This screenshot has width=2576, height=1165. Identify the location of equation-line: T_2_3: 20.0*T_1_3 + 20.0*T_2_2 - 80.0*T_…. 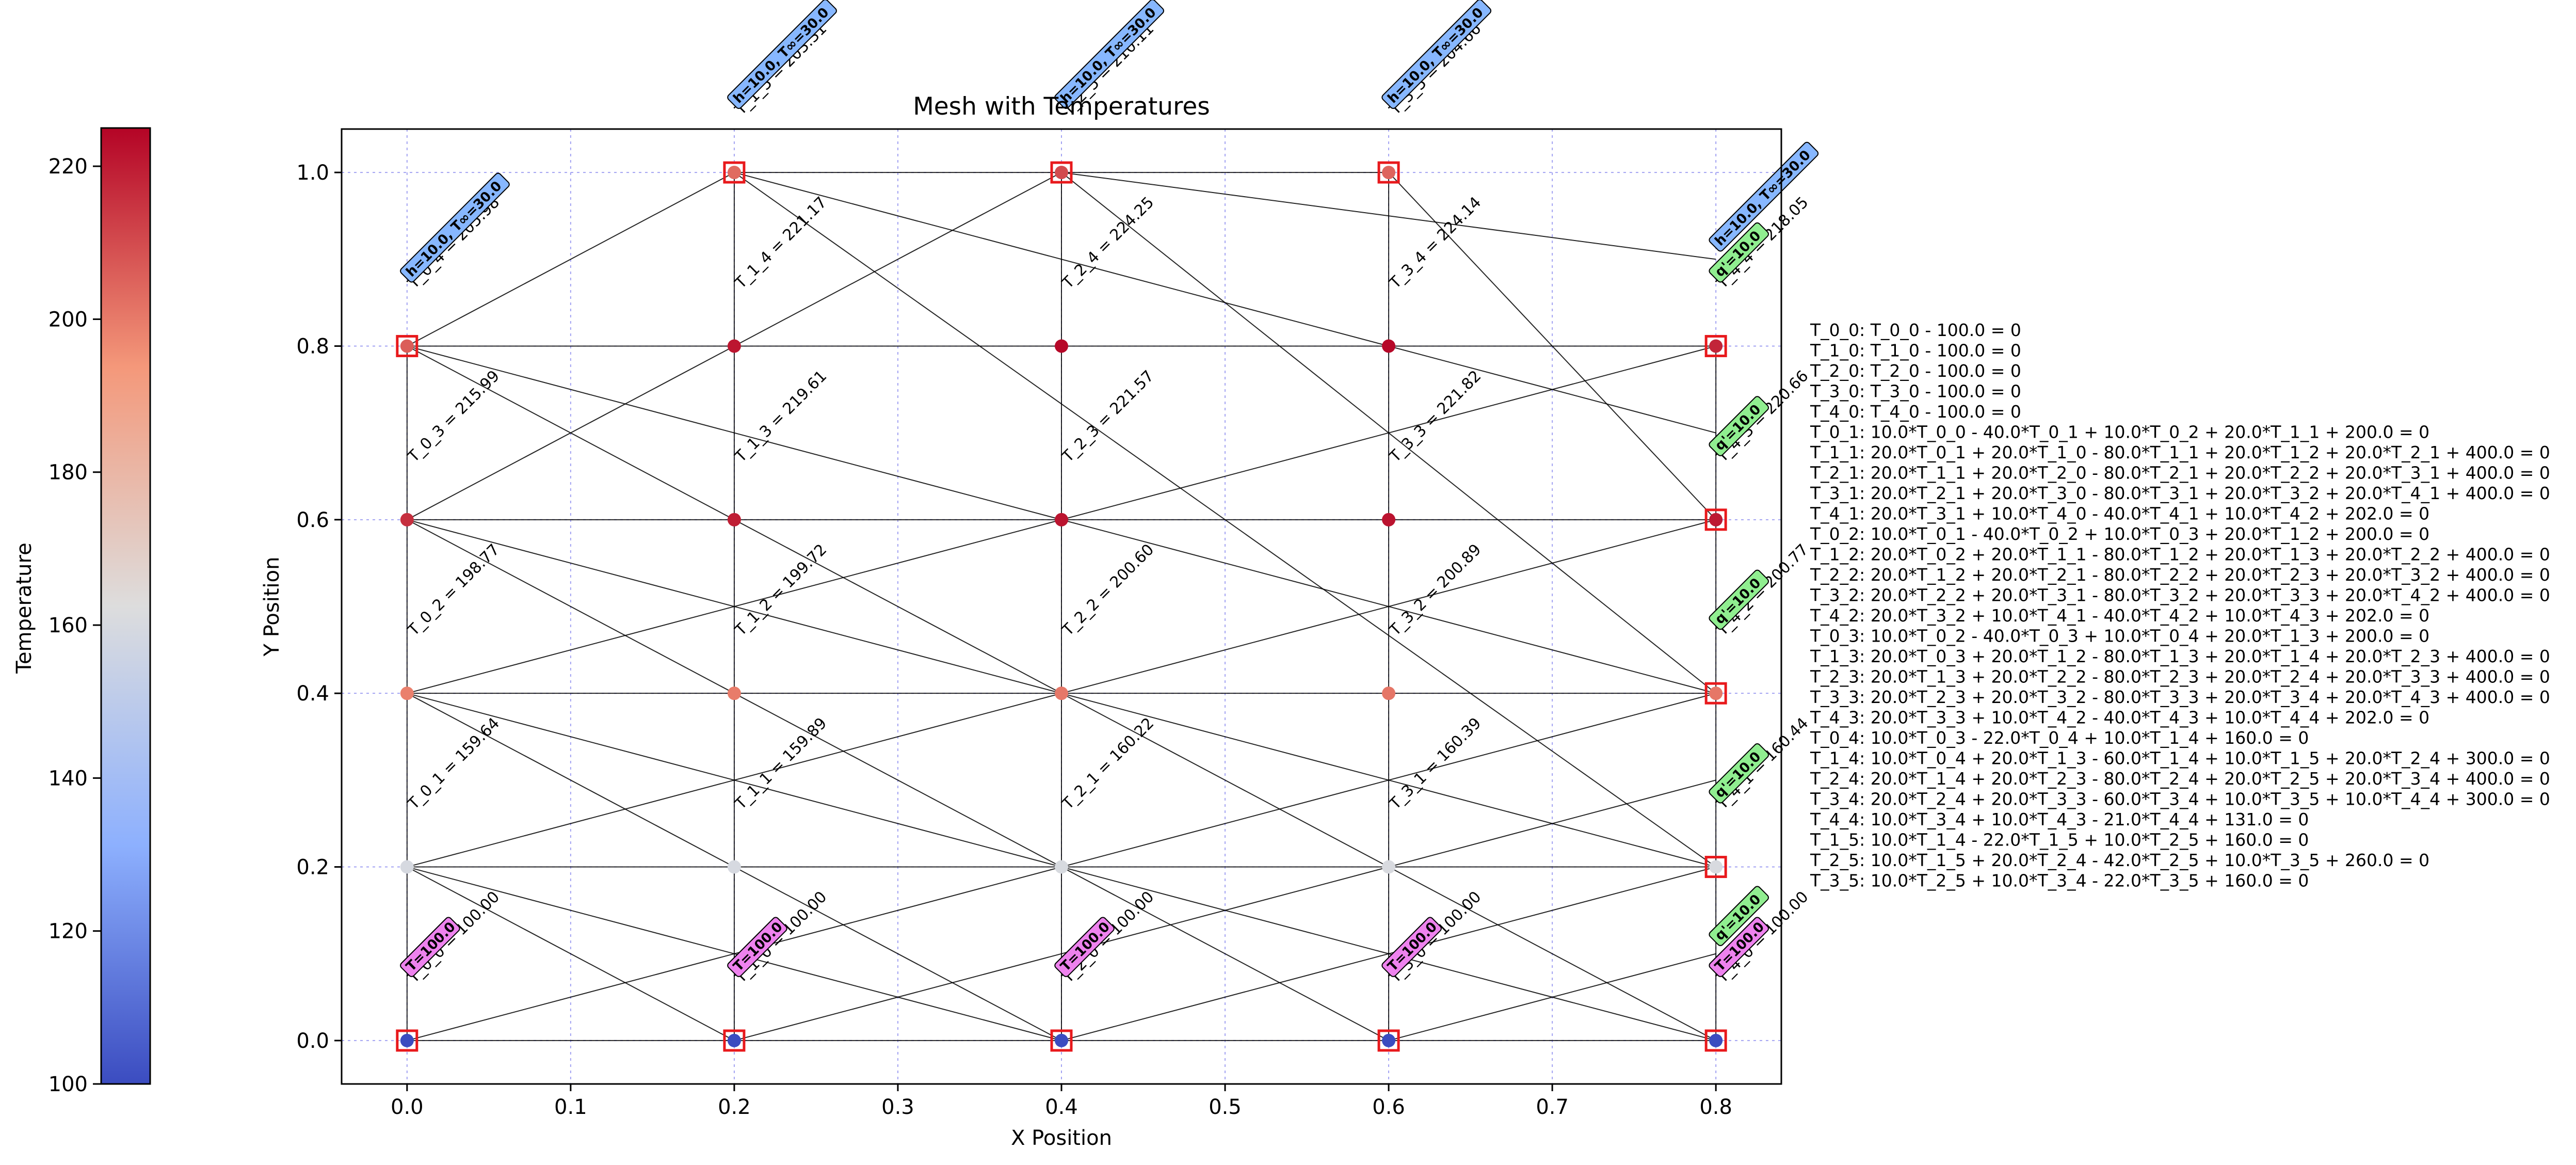
(2180, 677).